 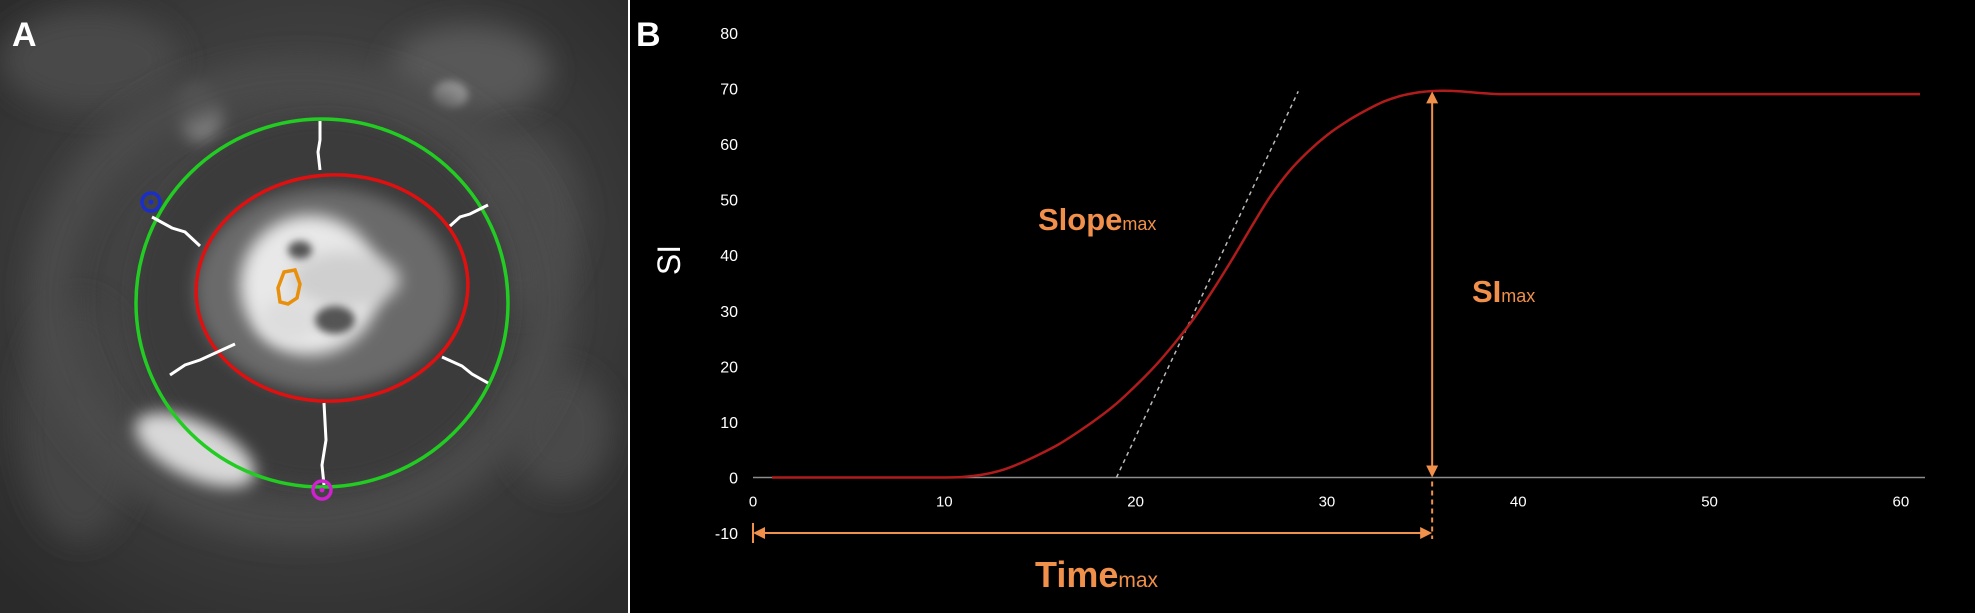 What do you see at coordinates (289, 287) in the screenshot?
I see `blood-pool-roi` at bounding box center [289, 287].